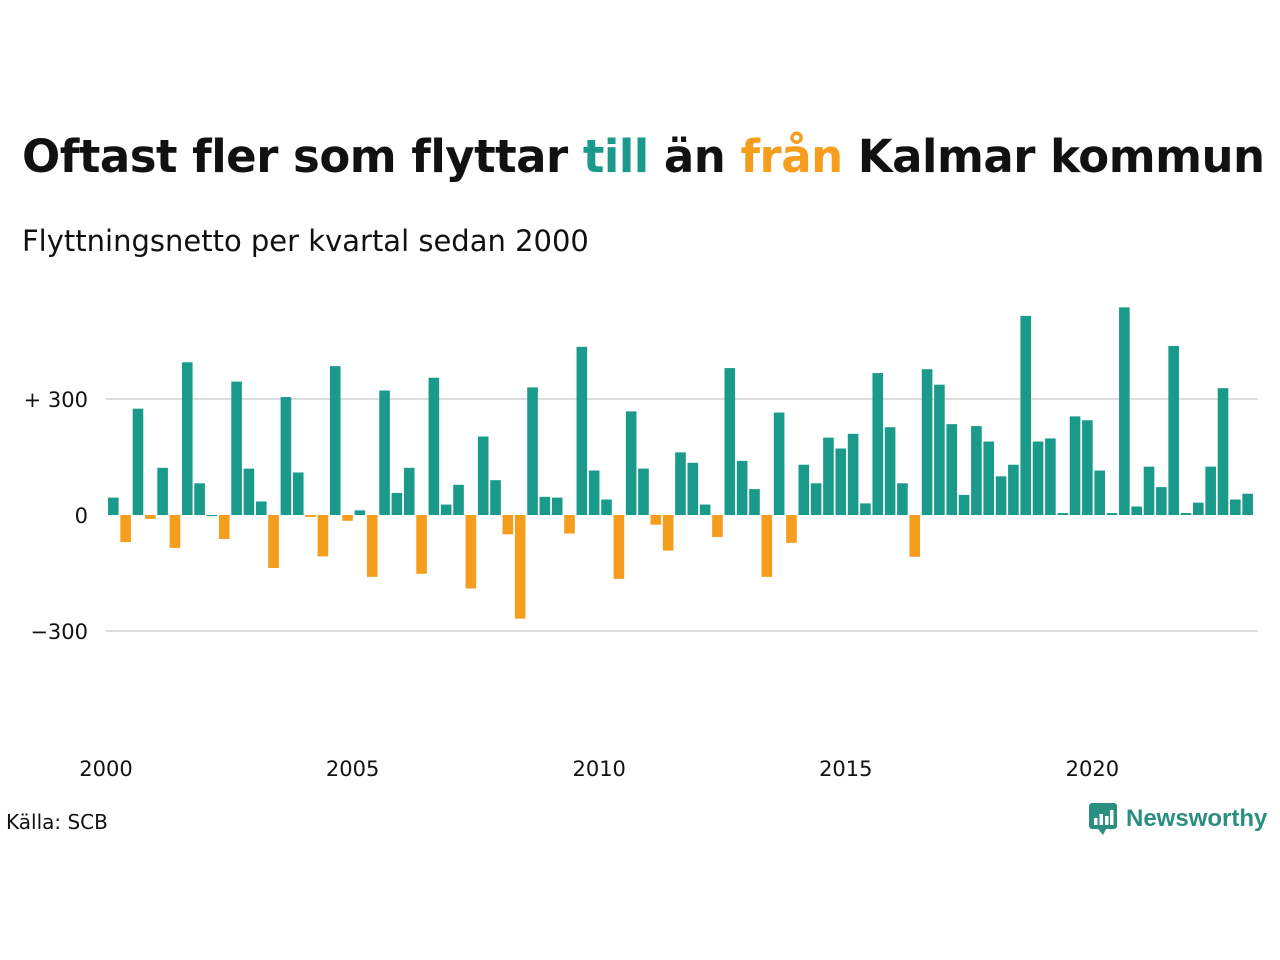 This screenshot has height=960, width=1280. I want to click on newsworthy-icon, so click(1103, 819).